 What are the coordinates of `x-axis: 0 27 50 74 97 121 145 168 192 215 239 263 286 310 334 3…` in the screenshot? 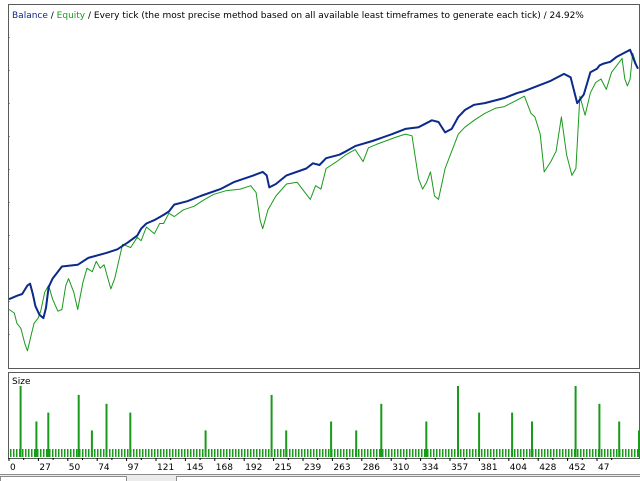 It's located at (310, 465).